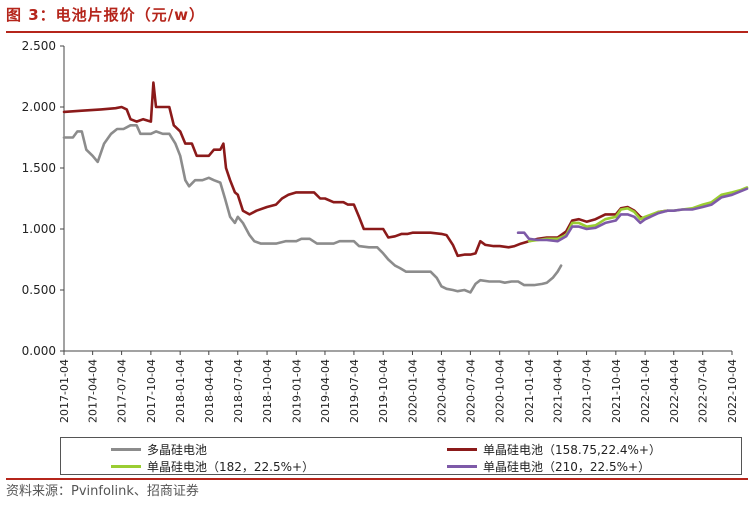 The height and width of the screenshot is (513, 754). Describe the element at coordinates (102, 491) in the screenshot. I see `source-note: 资料来源：Pvinfolink、招商证券` at that location.